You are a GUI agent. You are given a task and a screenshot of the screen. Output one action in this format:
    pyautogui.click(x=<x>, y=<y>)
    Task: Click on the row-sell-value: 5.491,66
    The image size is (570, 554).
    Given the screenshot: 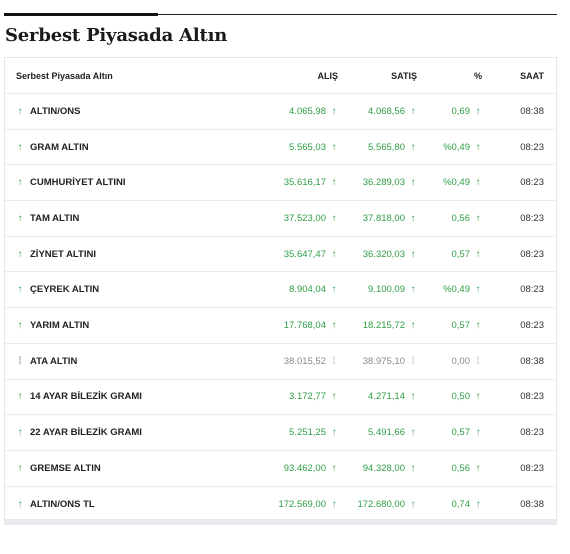 What is the action you would take?
    pyautogui.click(x=386, y=433)
    